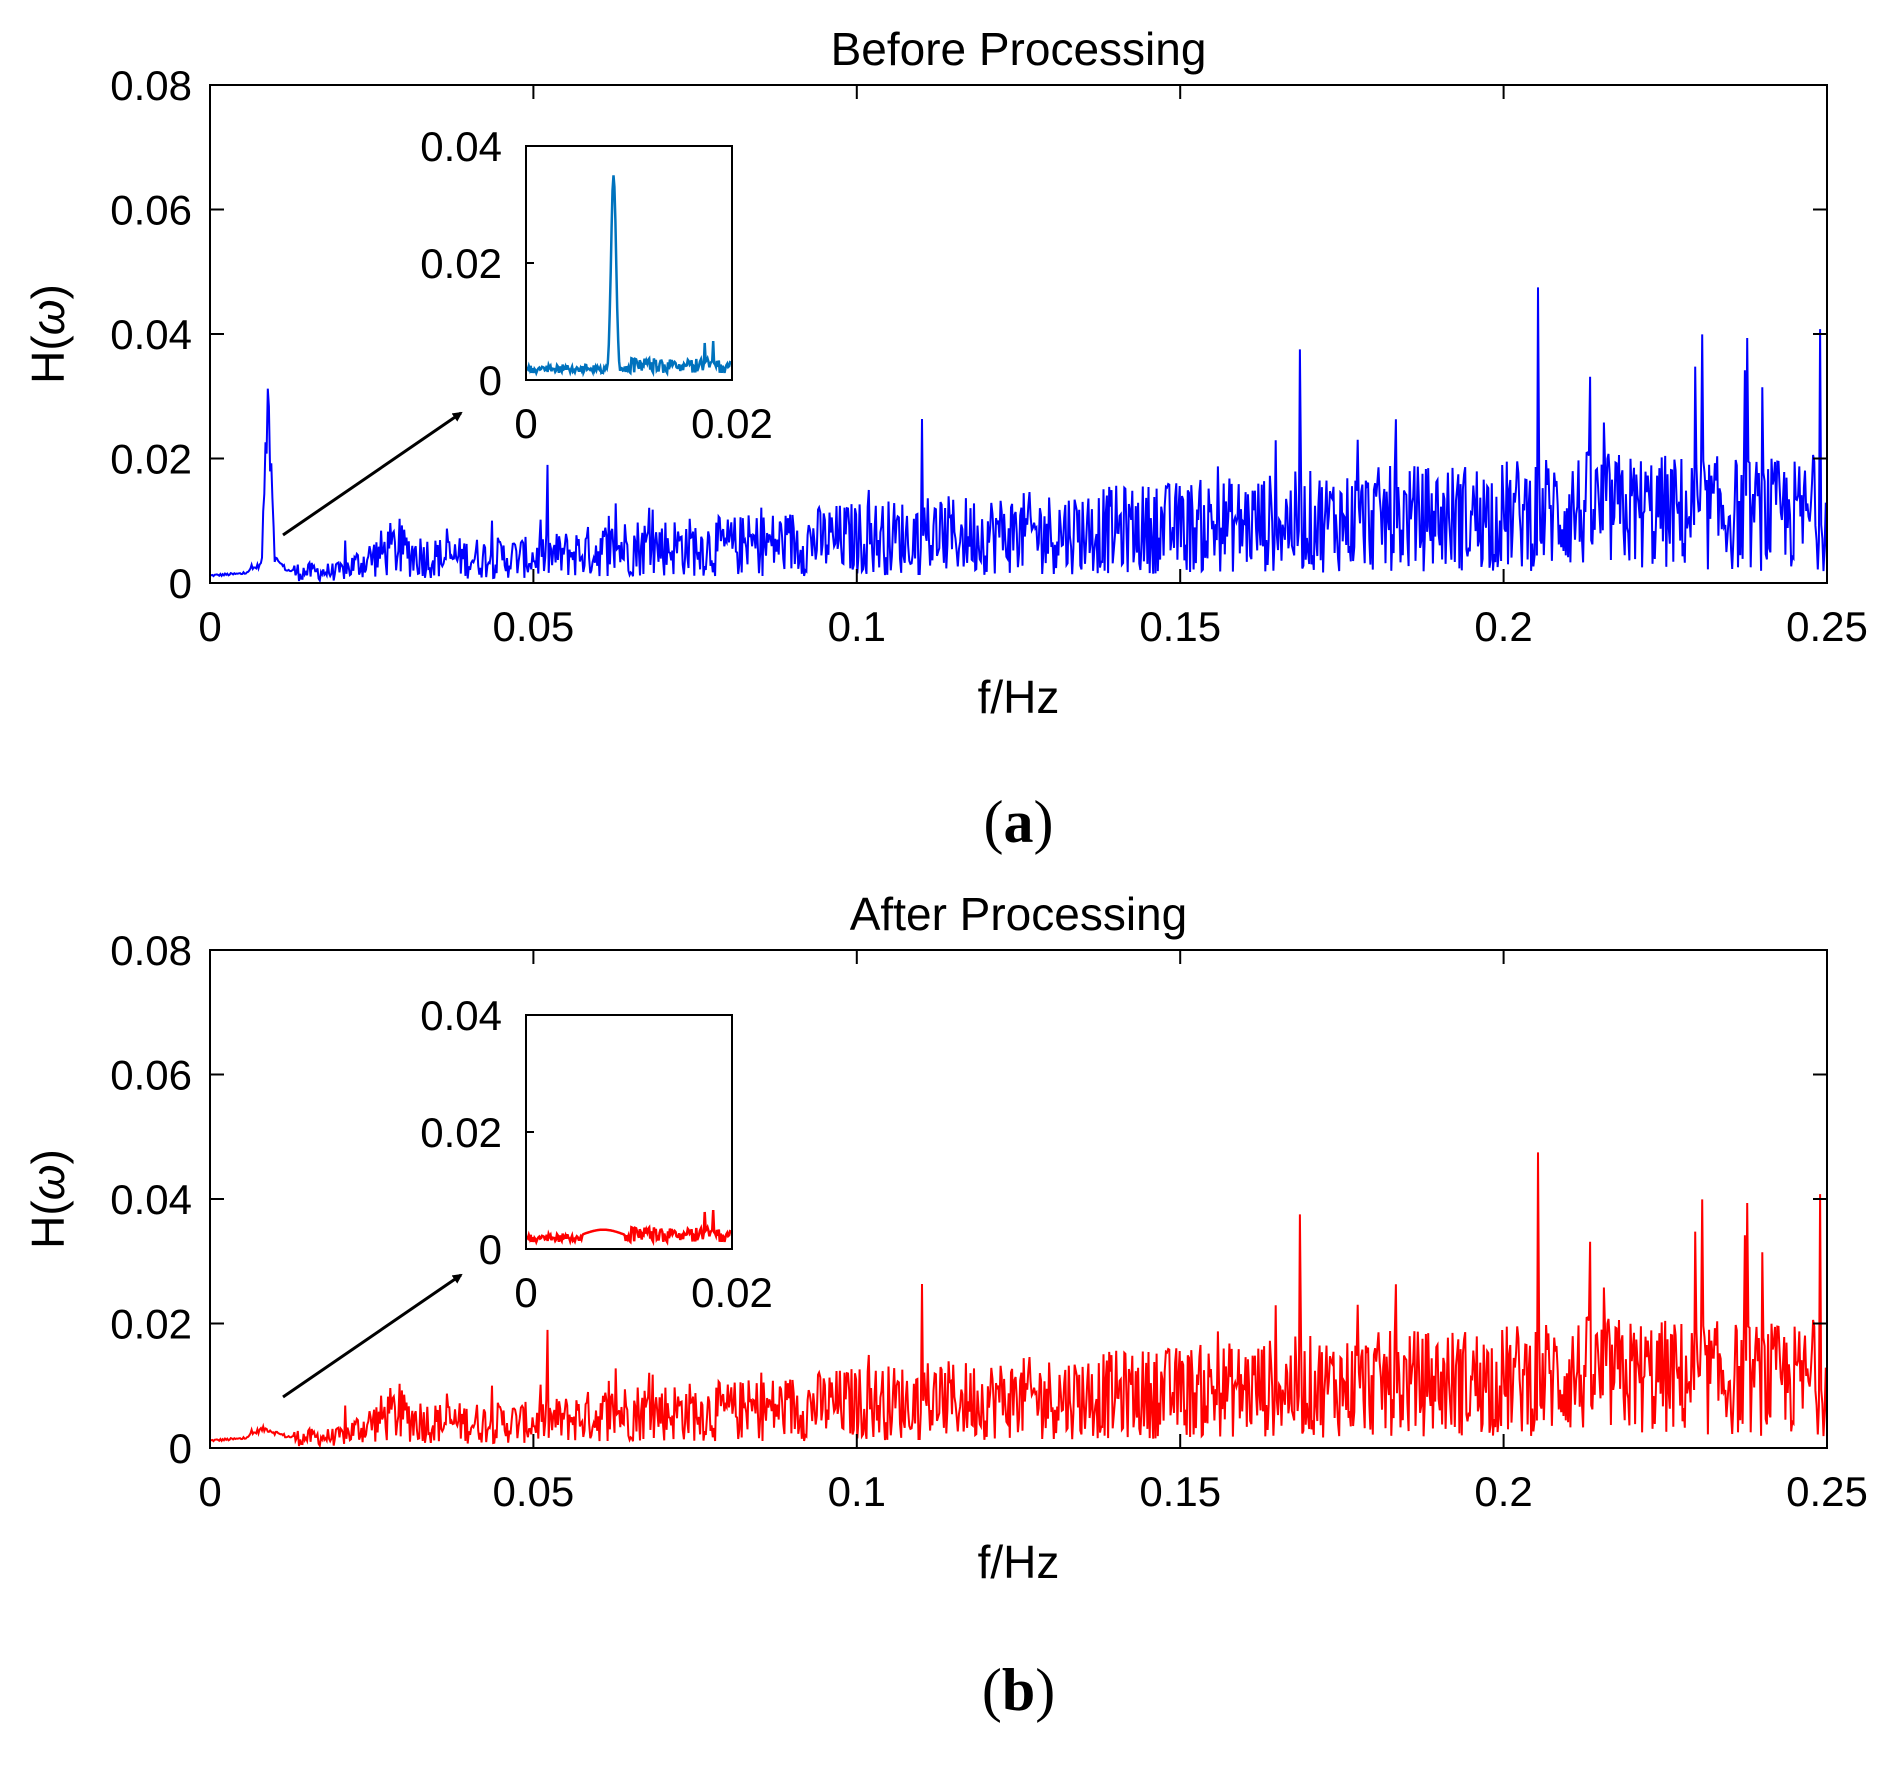 Image resolution: width=1896 pixels, height=1777 pixels. I want to click on panel-caption-letter: b, so click(1018, 1690).